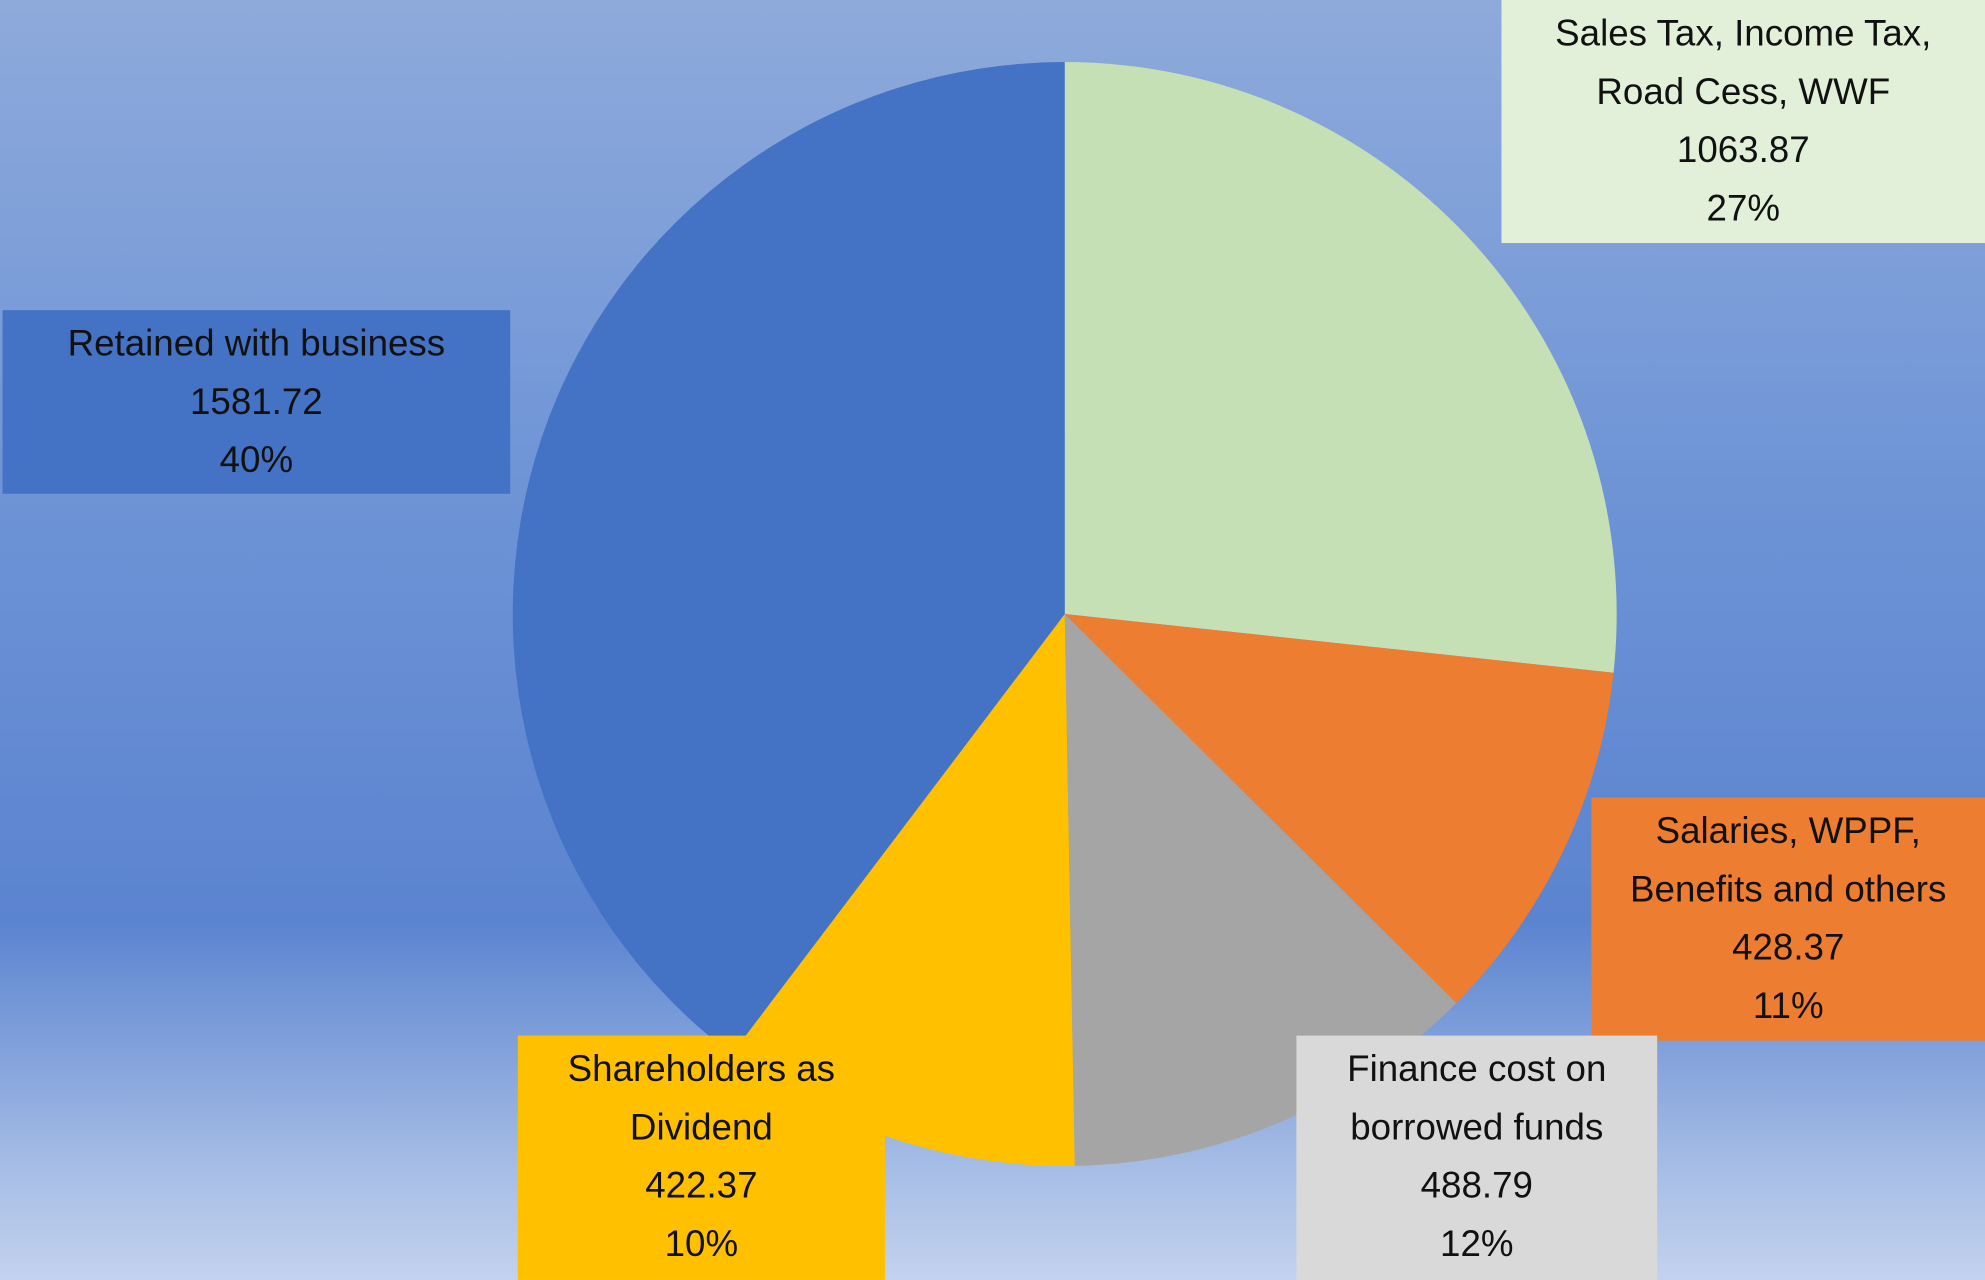 The width and height of the screenshot is (1985, 1280). What do you see at coordinates (701, 1244) in the screenshot?
I see `label-percent: 10%` at bounding box center [701, 1244].